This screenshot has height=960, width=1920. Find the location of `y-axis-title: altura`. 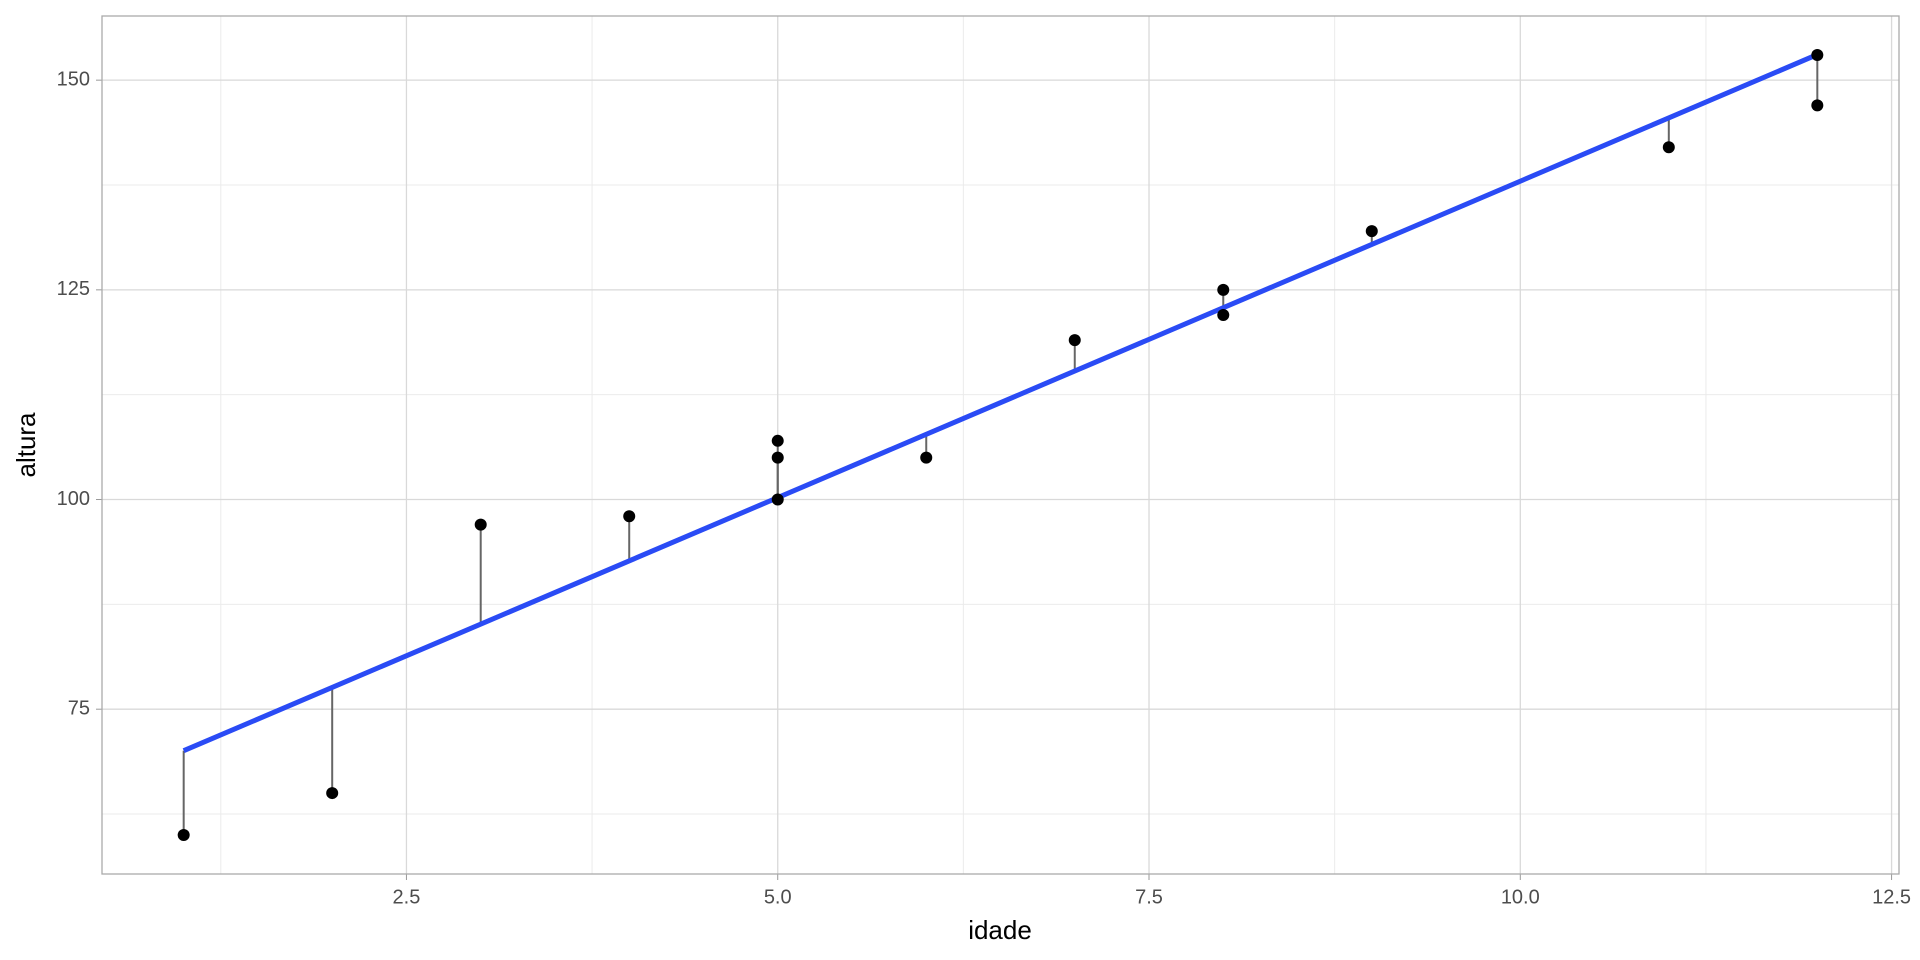

y-axis-title: altura is located at coordinates (26, 445).